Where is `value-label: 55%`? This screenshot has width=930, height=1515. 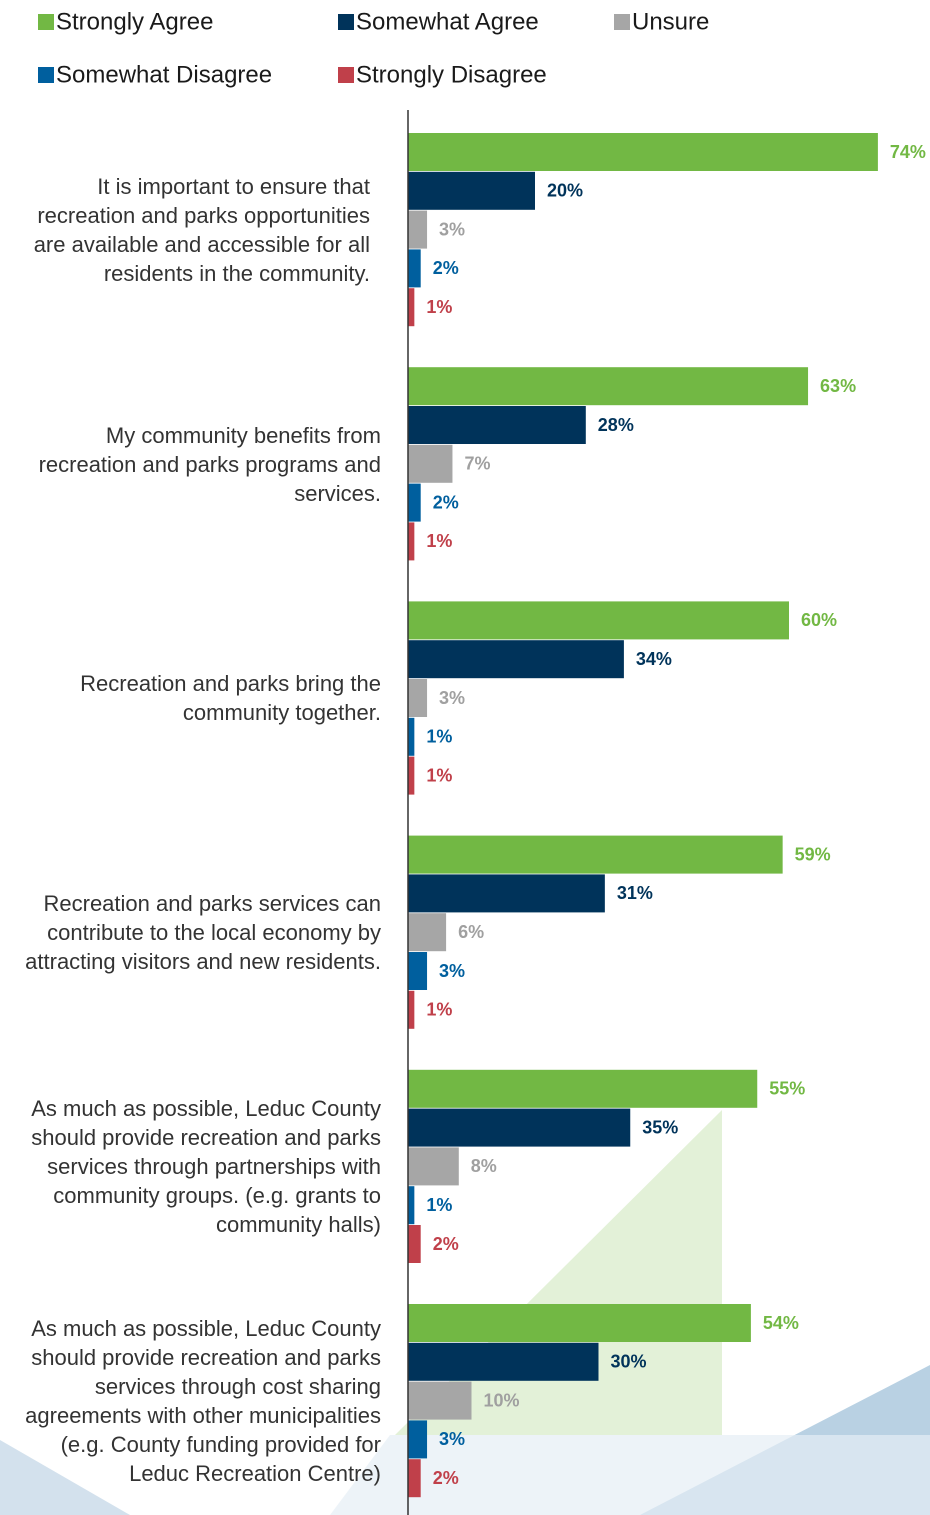 value-label: 55% is located at coordinates (787, 1089).